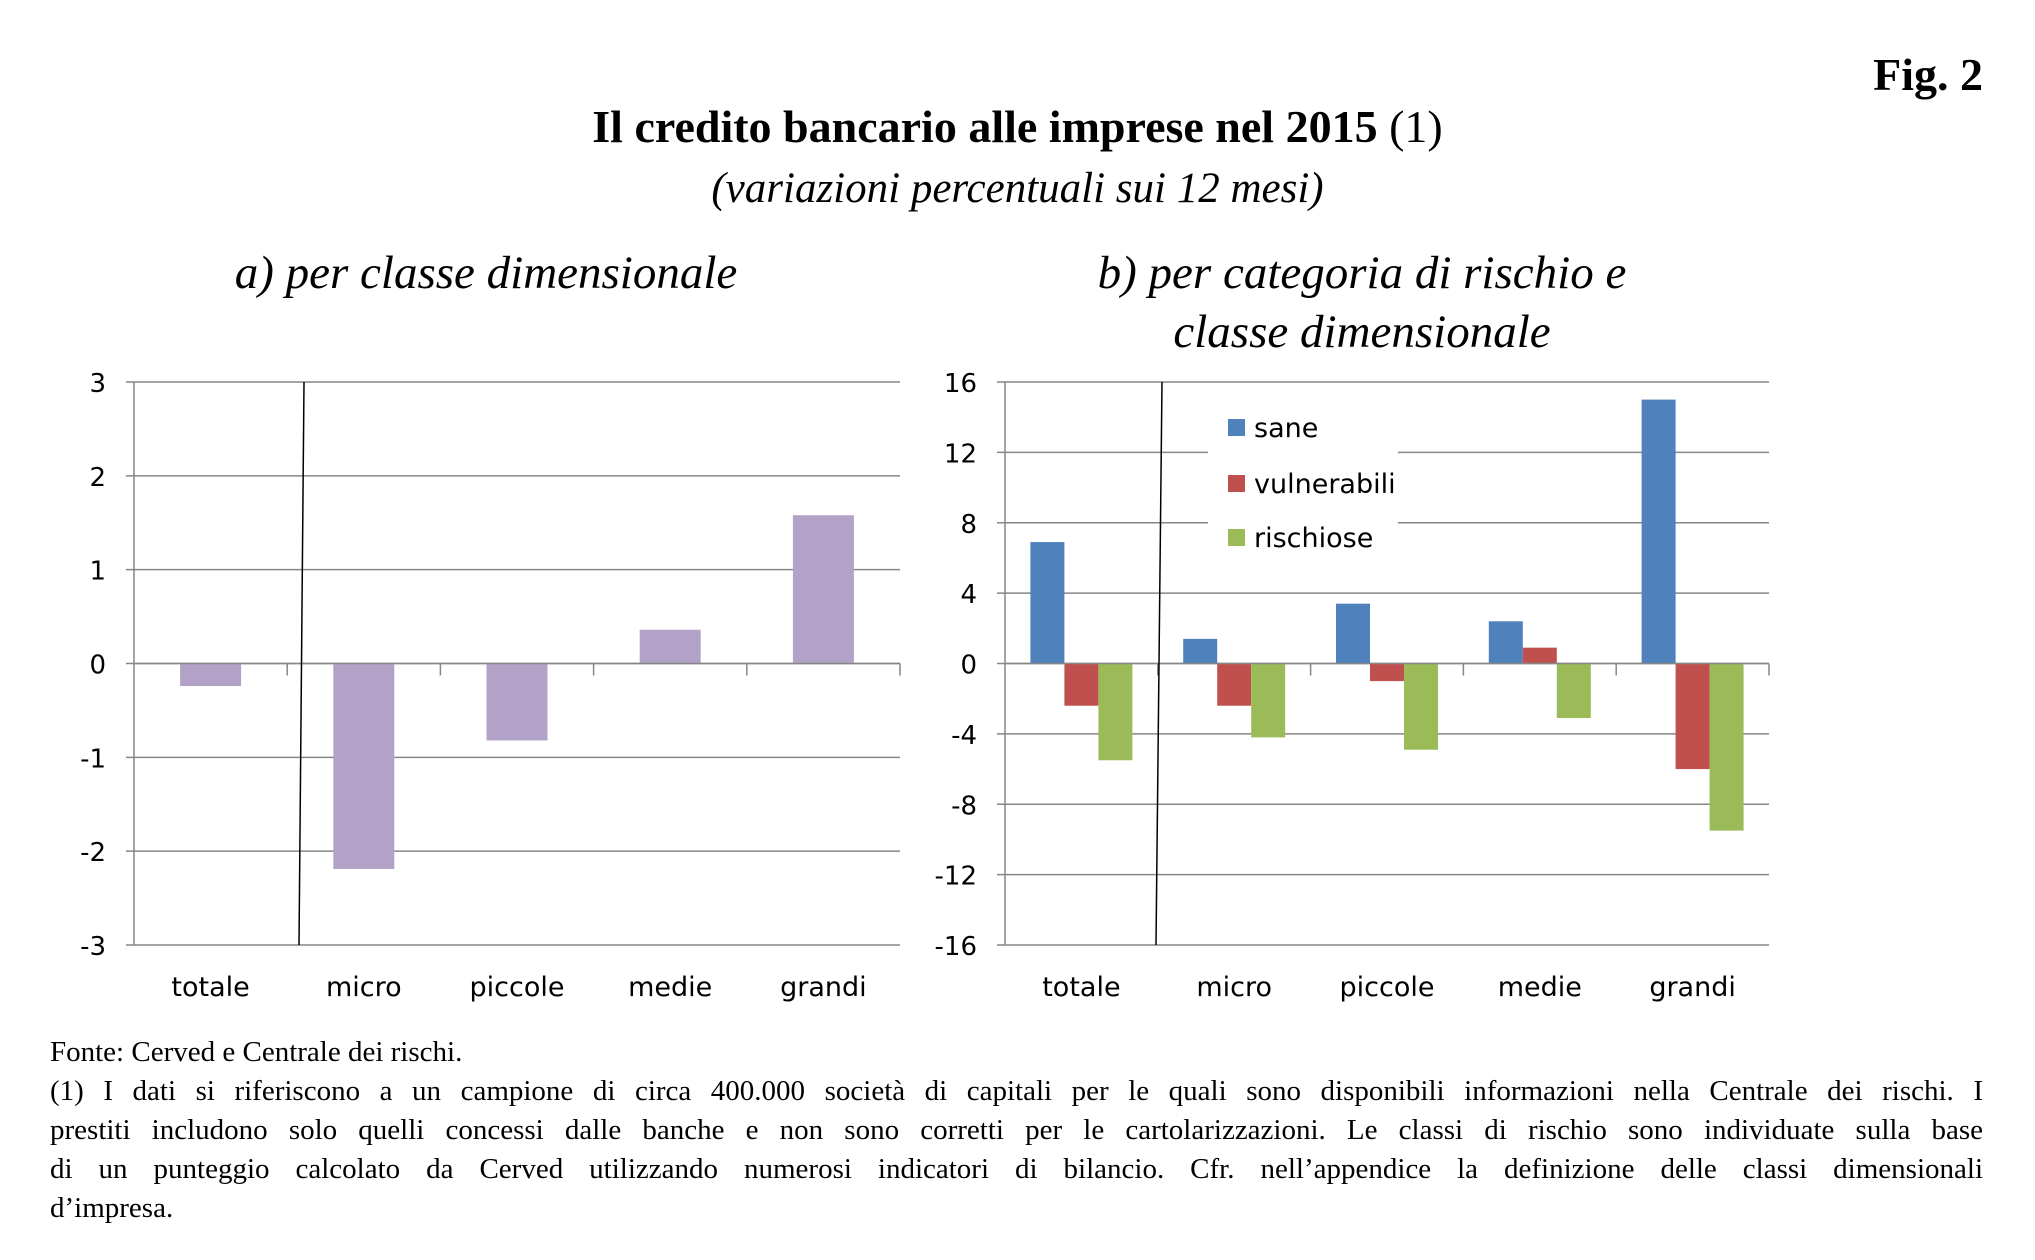 The image size is (2035, 1260). Describe the element at coordinates (97, 478) in the screenshot. I see `a-y-tick-label: 2` at that location.